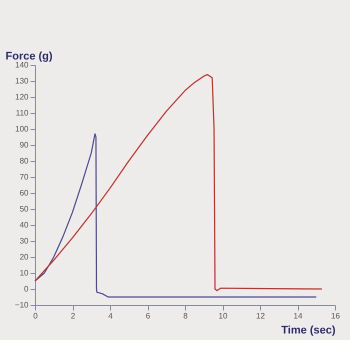 Image resolution: width=350 pixels, height=350 pixels. I want to click on y-tick-label: 70, so click(25, 177).